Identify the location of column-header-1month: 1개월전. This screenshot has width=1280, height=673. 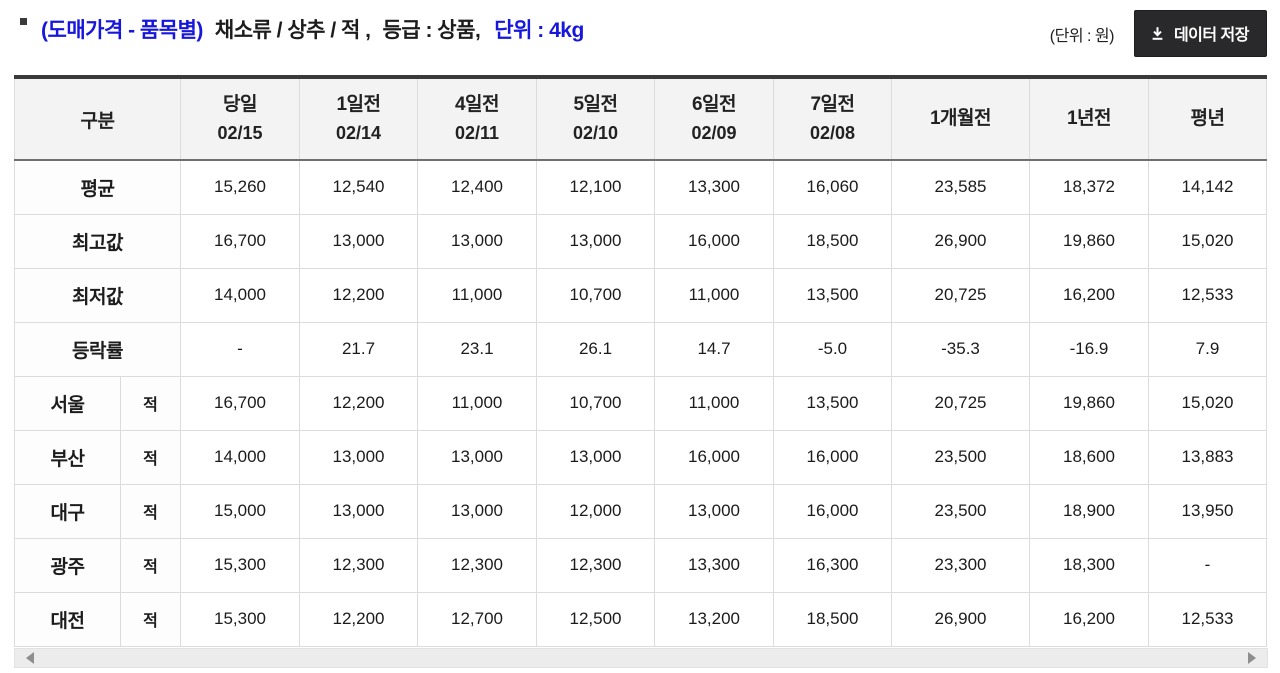
(960, 118).